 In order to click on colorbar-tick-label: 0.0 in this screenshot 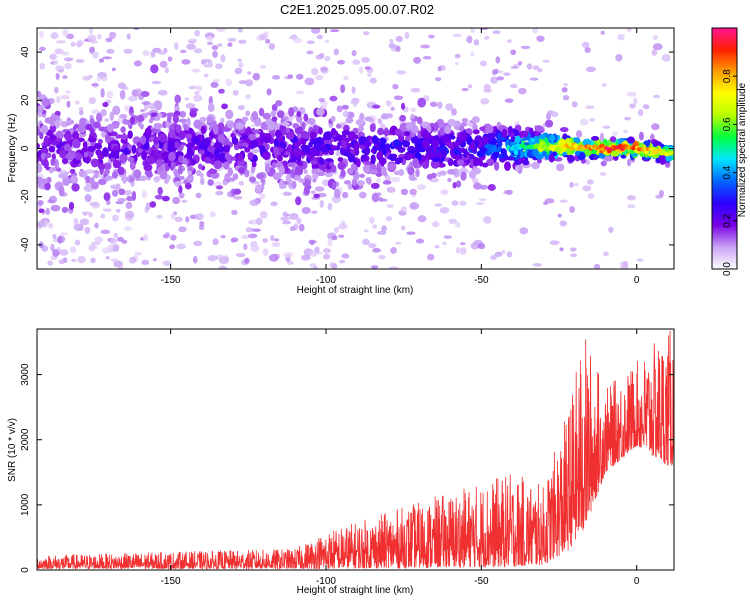, I will do `click(727, 269)`.